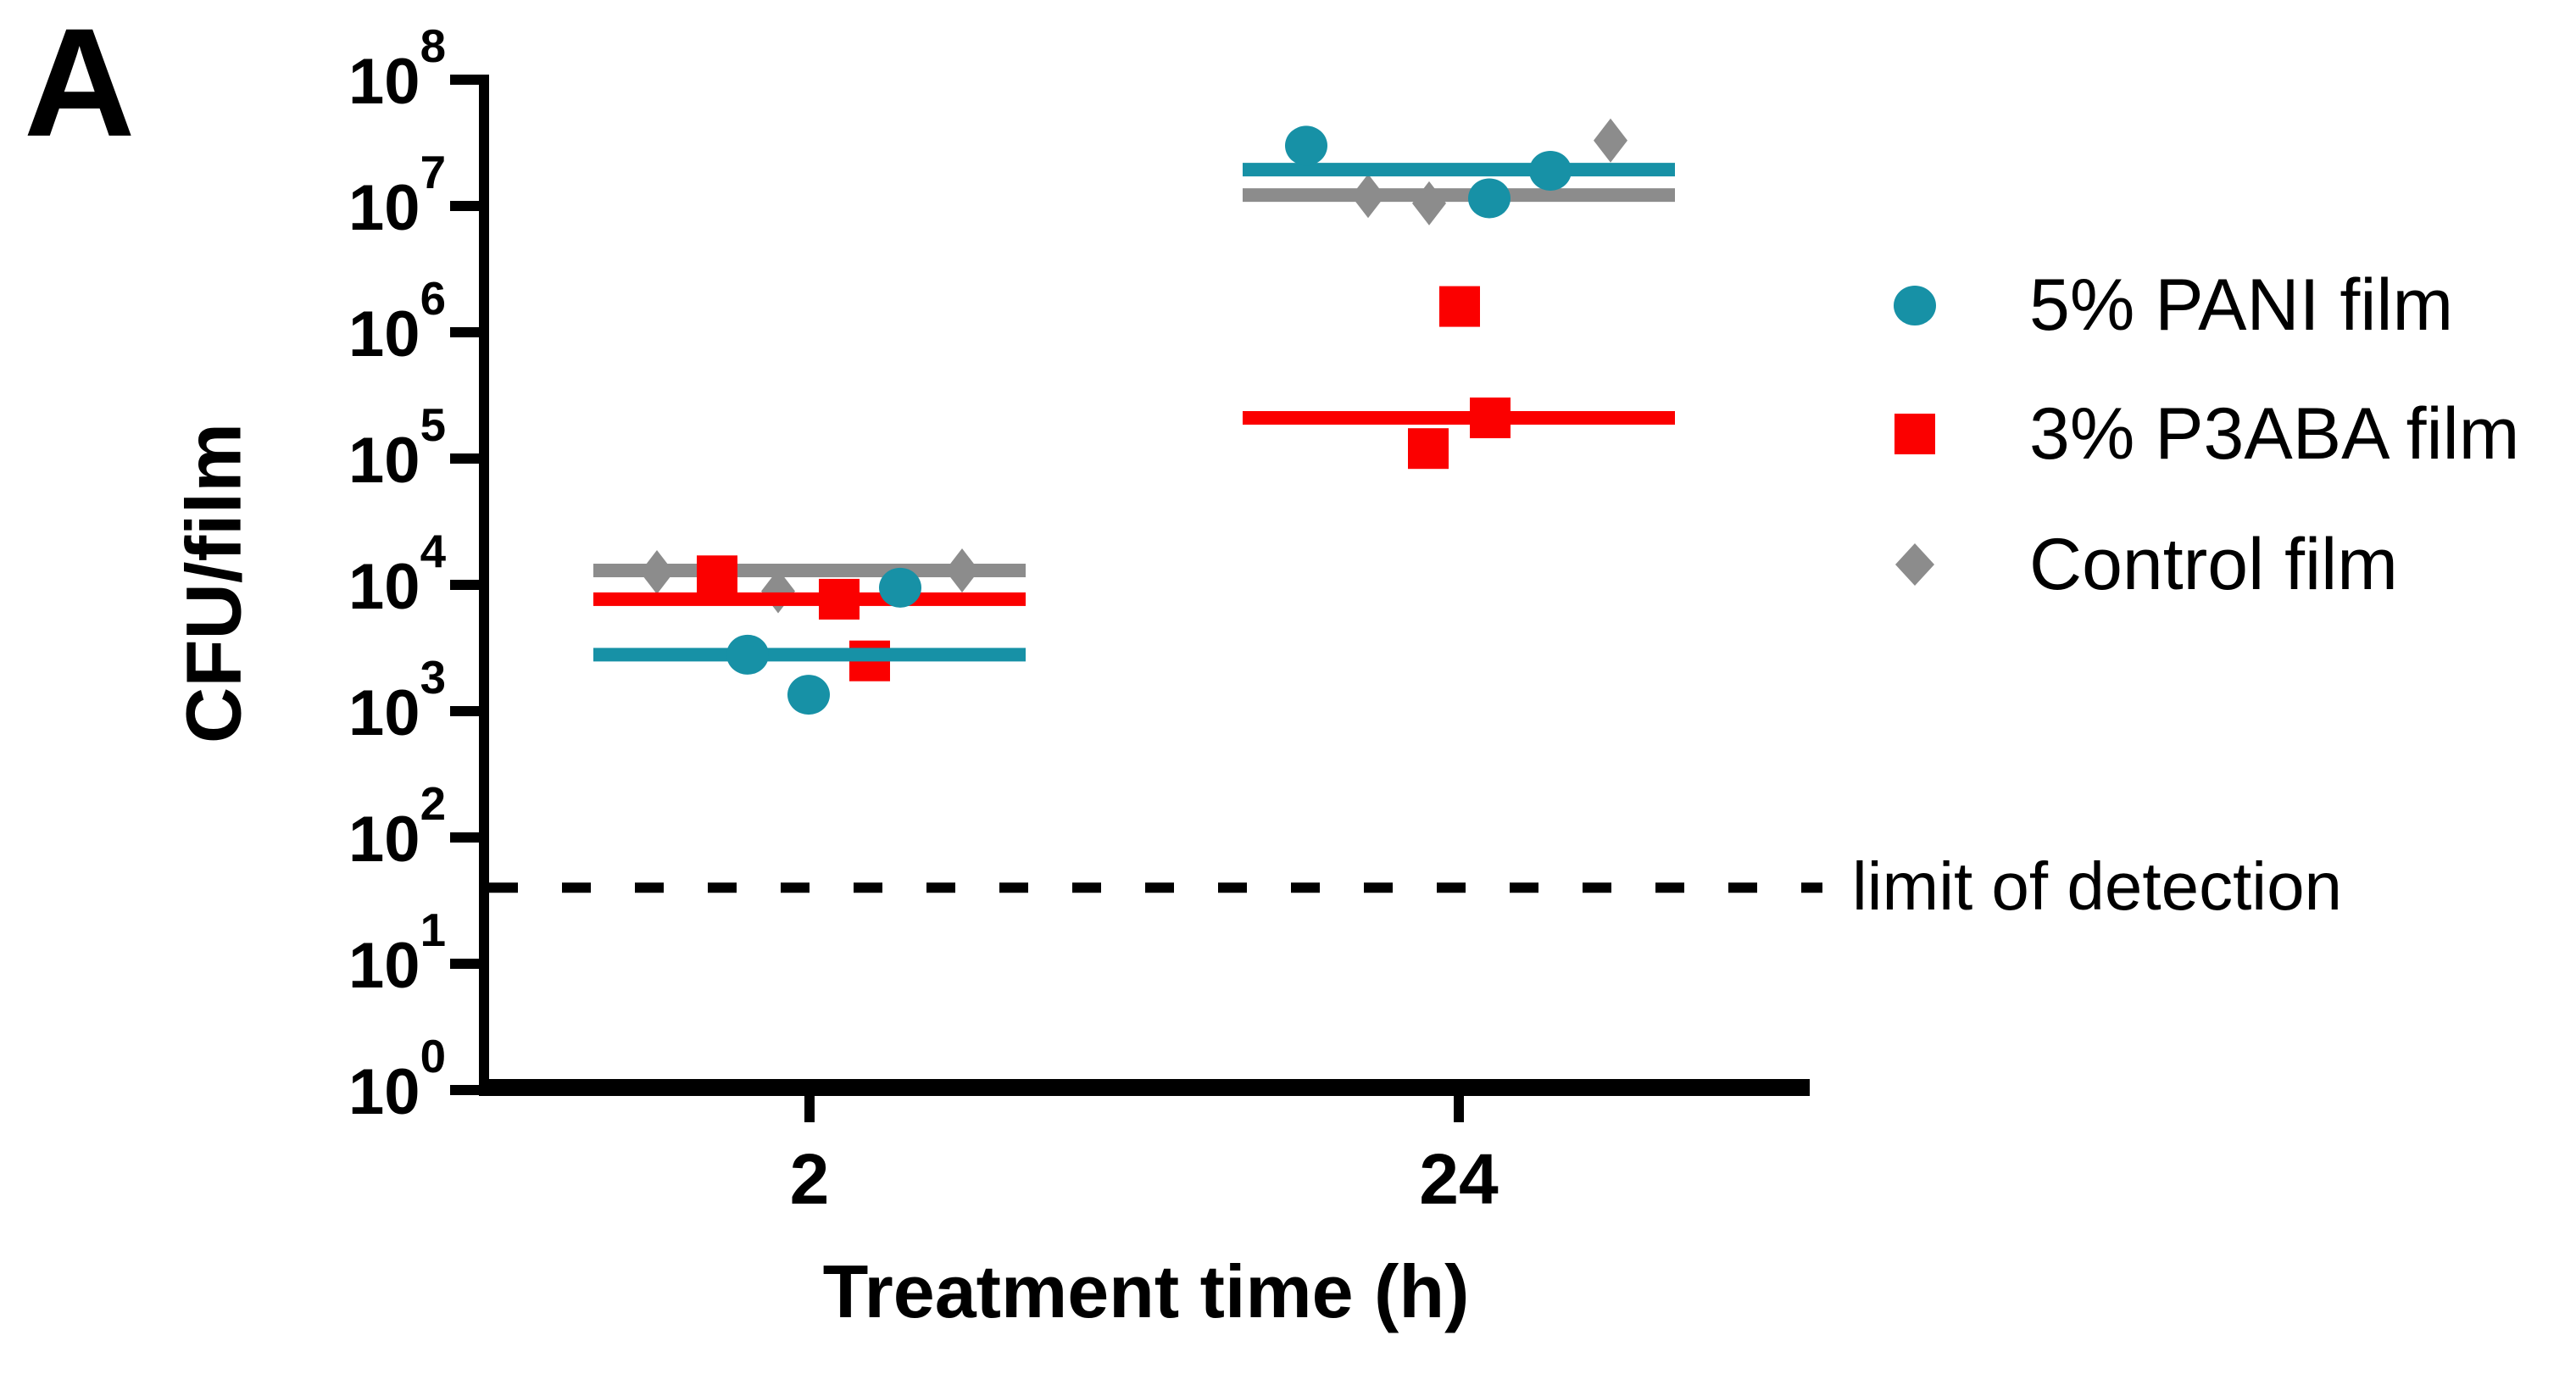 This screenshot has width=2576, height=1374. I want to click on y-tick-label-1e2: 10², so click(397, 826).